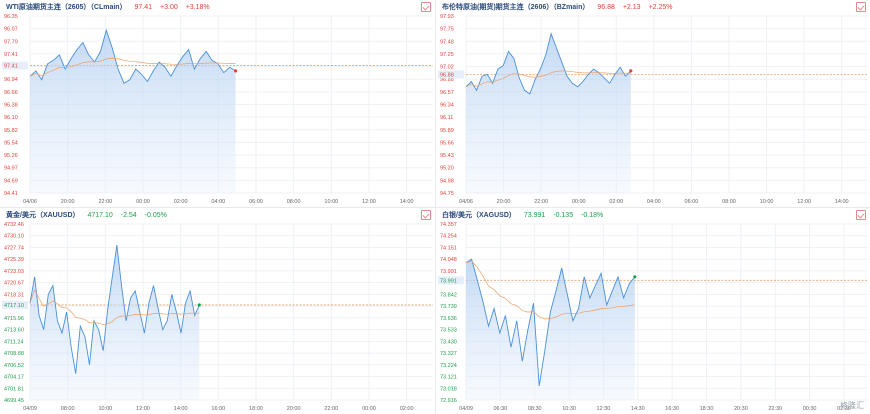 This screenshot has width=870, height=414. What do you see at coordinates (11, 67) in the screenshot?
I see `current-price-tag-text: 97.41` at bounding box center [11, 67].